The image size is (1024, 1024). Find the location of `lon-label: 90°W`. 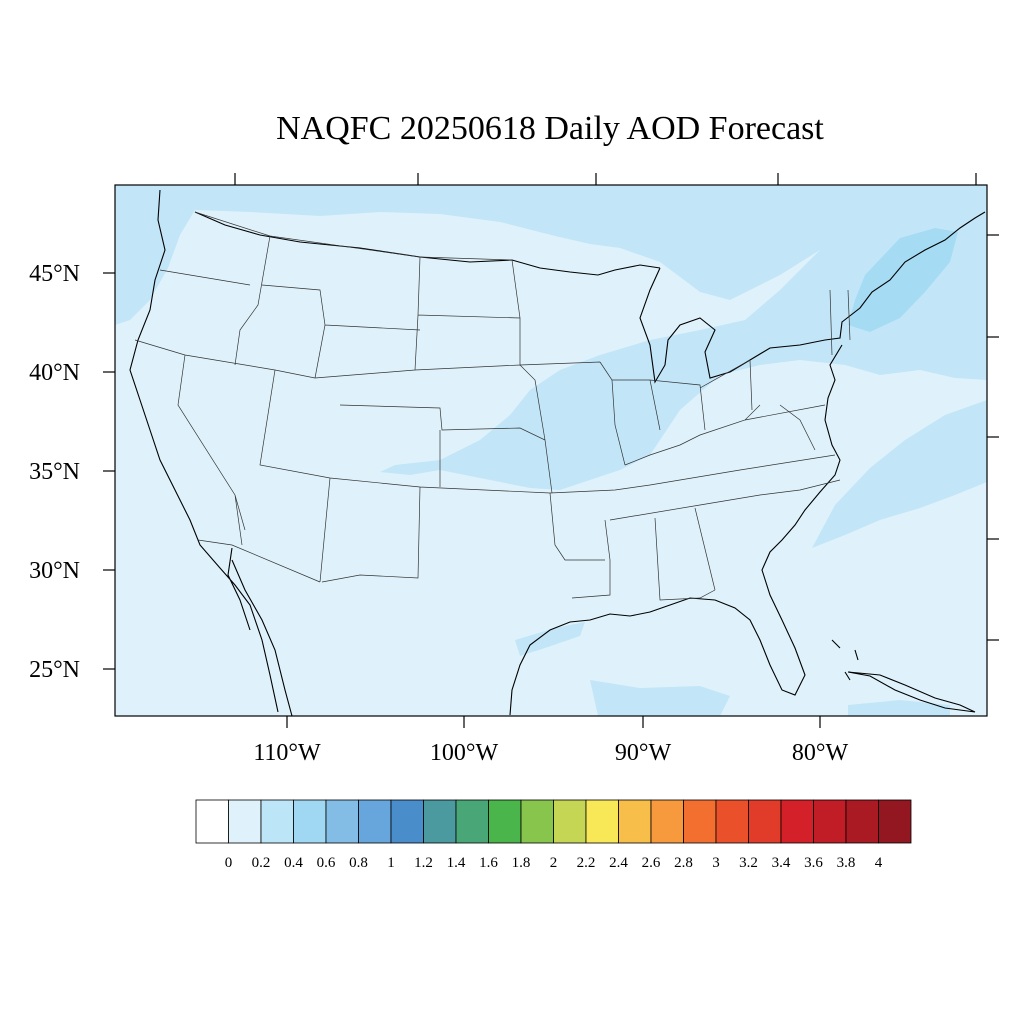

lon-label: 90°W is located at coordinates (643, 753).